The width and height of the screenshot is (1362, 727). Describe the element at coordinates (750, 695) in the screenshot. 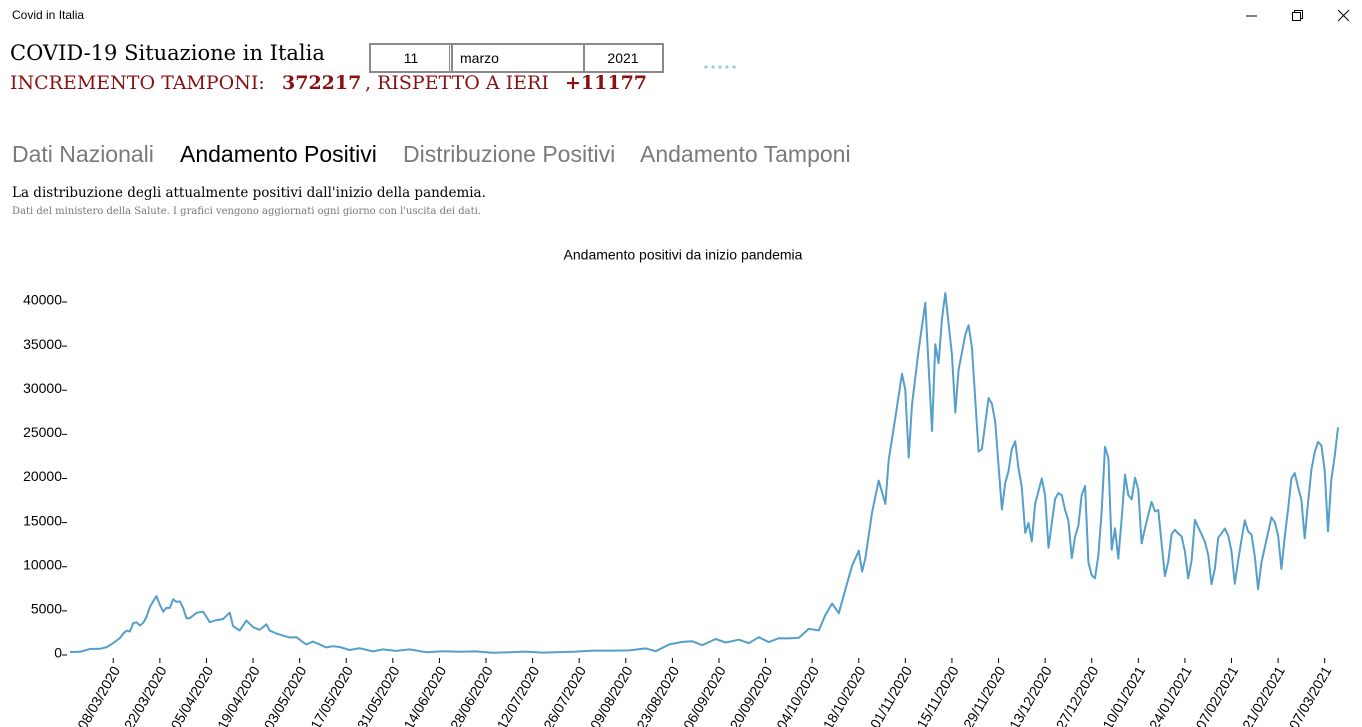

I see `x-tick-label: 20/09/2020` at that location.